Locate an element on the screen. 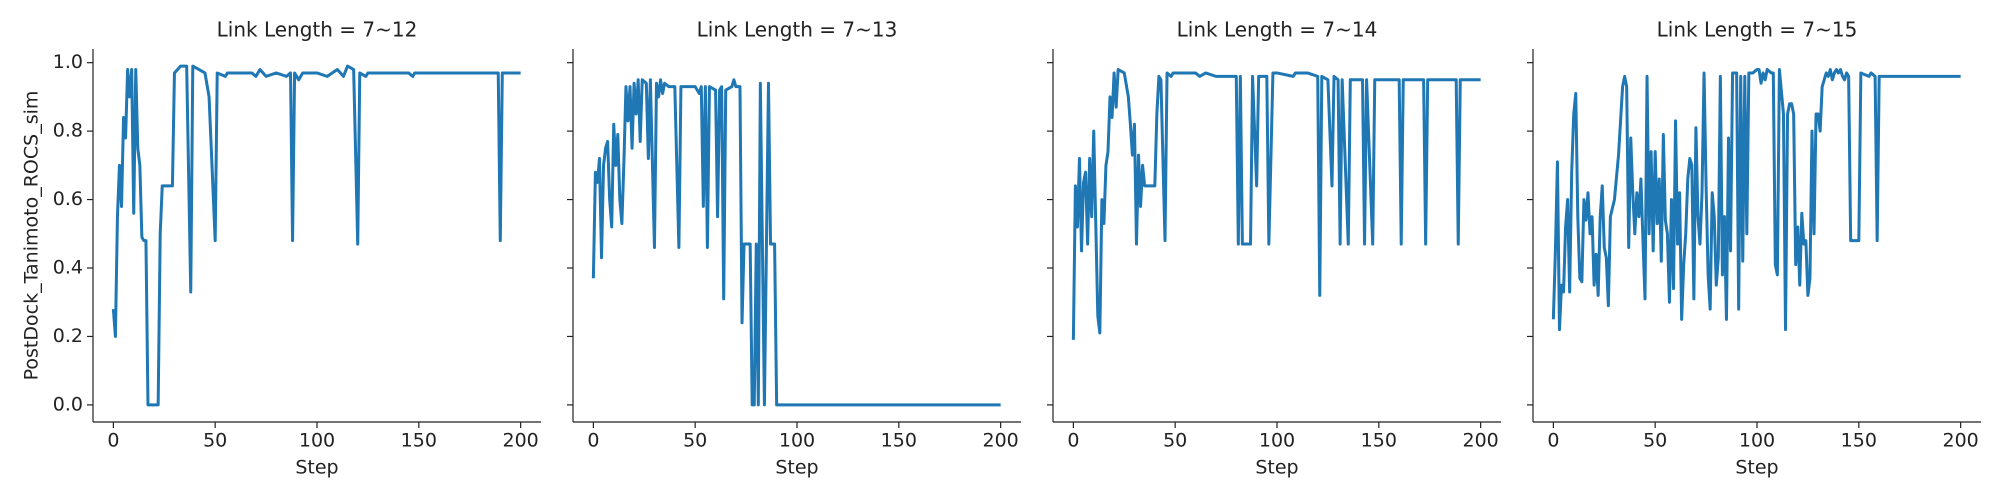 This screenshot has height=500, width=2000. panel-title: Link Length = 7~15 is located at coordinates (1757, 30).